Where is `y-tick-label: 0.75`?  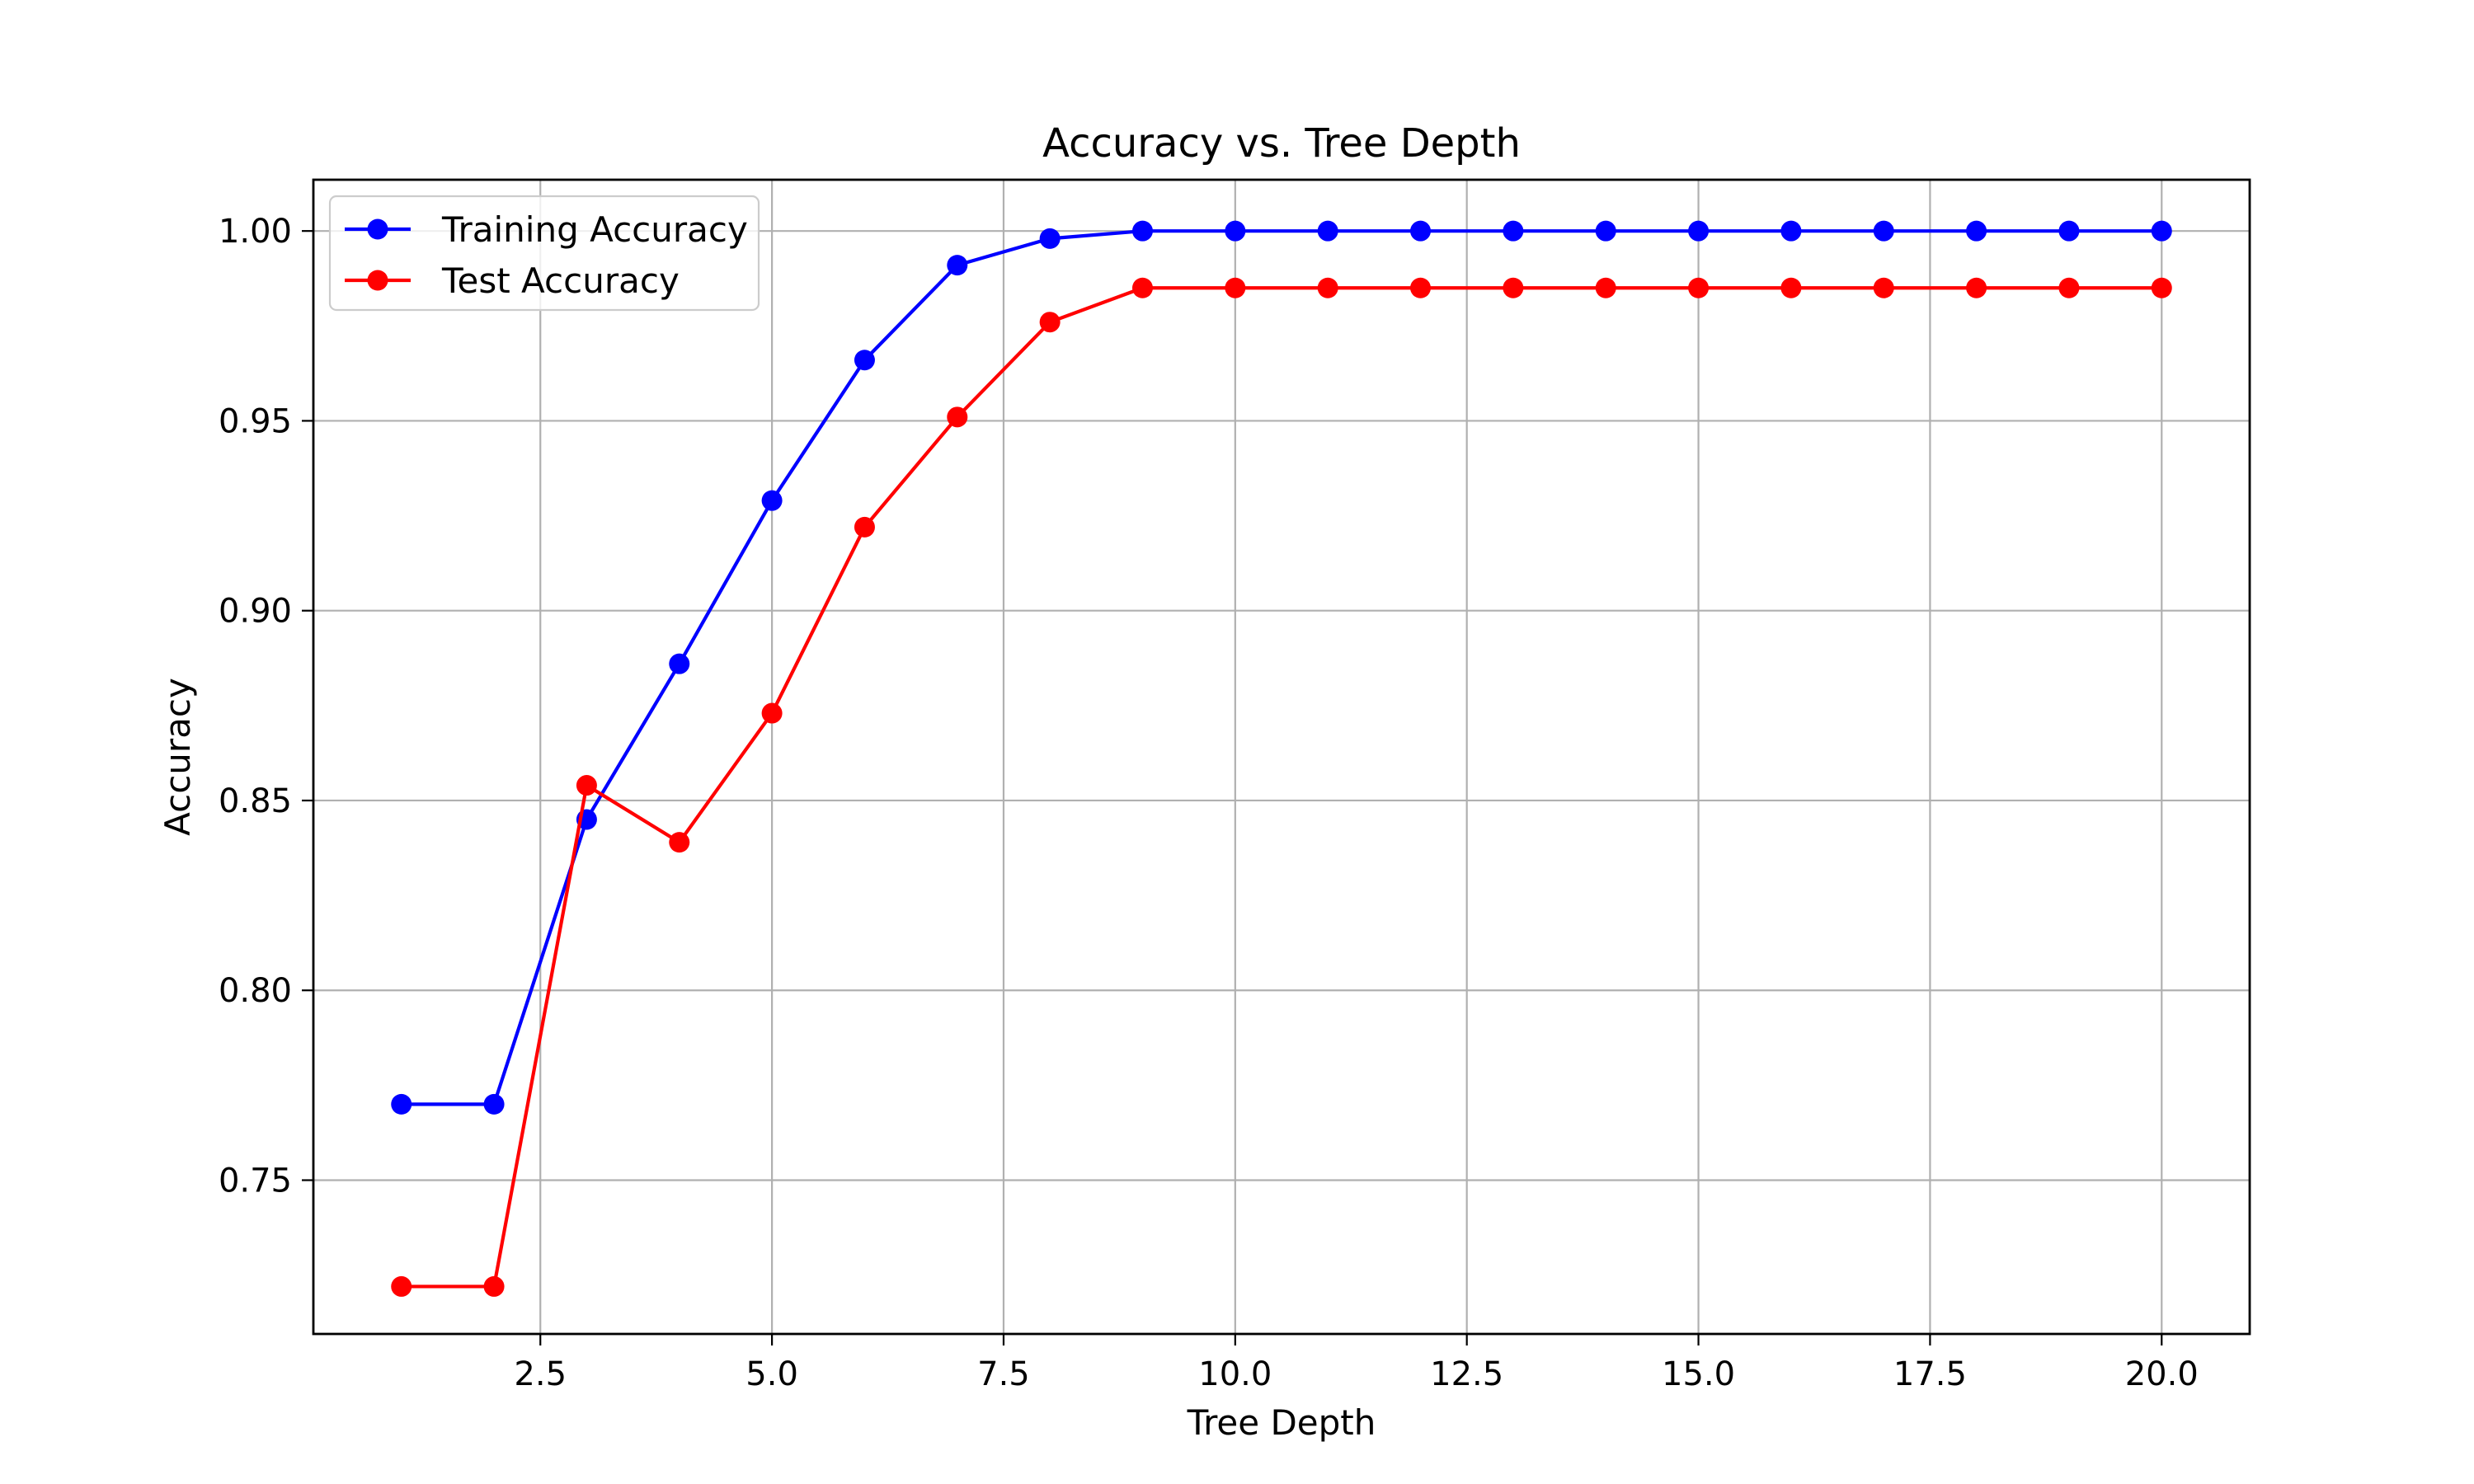 y-tick-label: 0.75 is located at coordinates (255, 1181).